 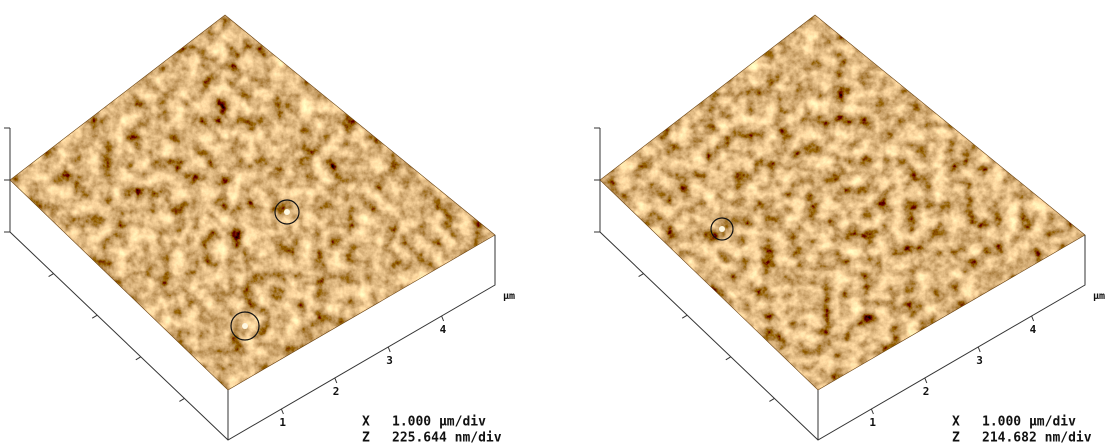 I want to click on z-scale: 225.644 nm/div, so click(x=447, y=438).